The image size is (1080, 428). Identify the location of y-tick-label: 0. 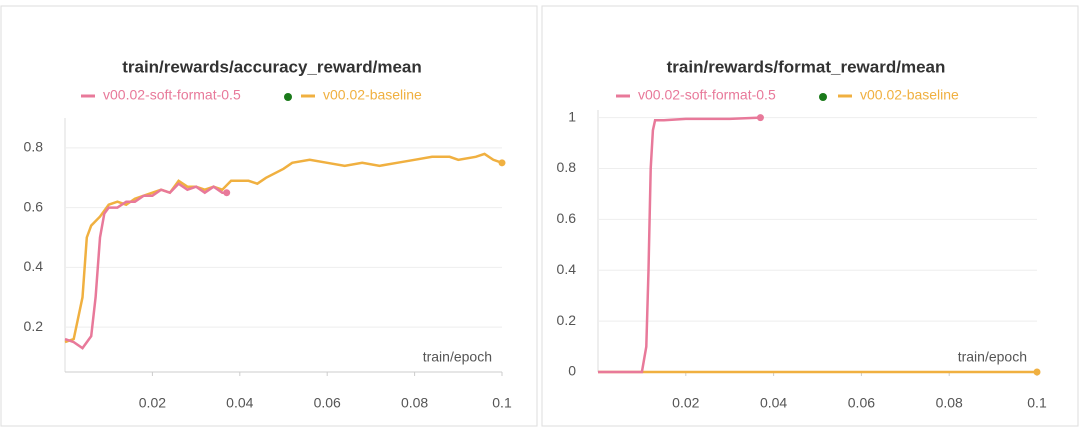
(572, 371).